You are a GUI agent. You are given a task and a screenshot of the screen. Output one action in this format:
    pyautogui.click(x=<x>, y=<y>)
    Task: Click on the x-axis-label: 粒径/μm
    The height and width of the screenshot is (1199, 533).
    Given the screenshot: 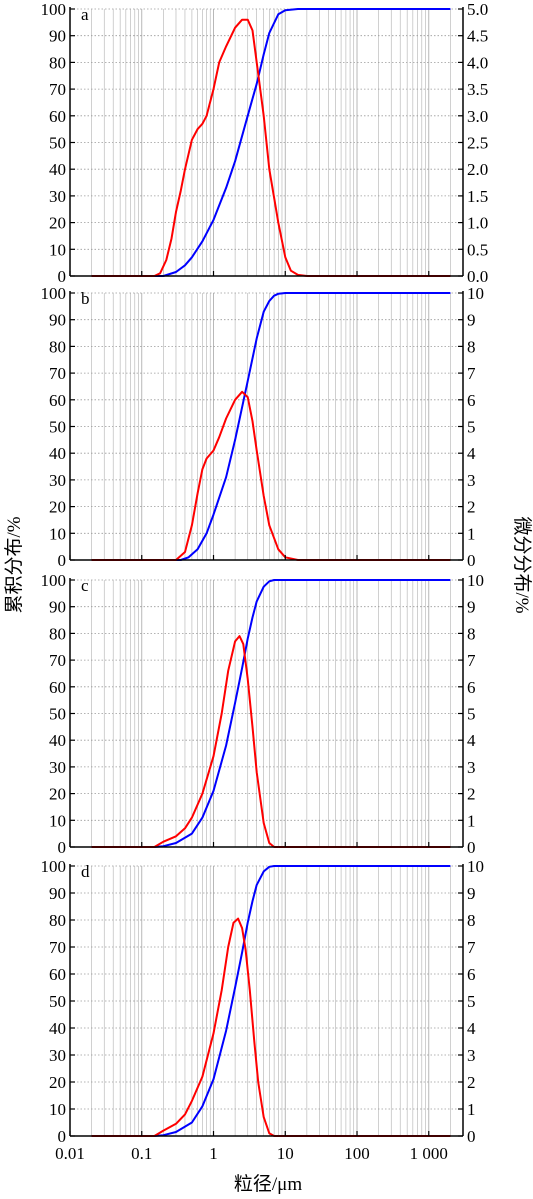 What is the action you would take?
    pyautogui.click(x=268, y=1184)
    